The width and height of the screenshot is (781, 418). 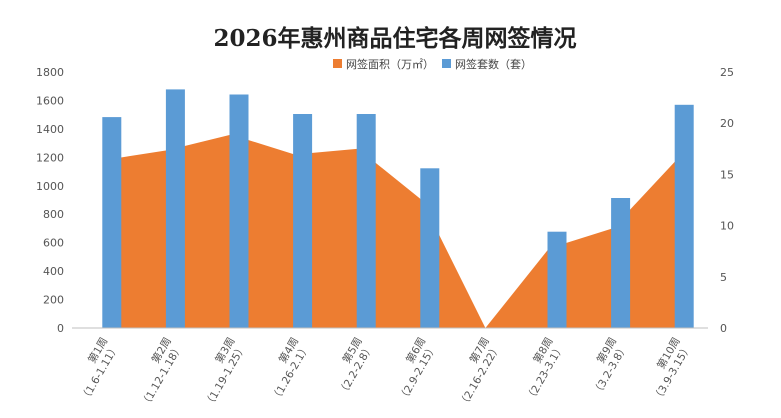 I want to click on legend: 网签面积（万㎡） 网签套数（套）, so click(x=432, y=64).